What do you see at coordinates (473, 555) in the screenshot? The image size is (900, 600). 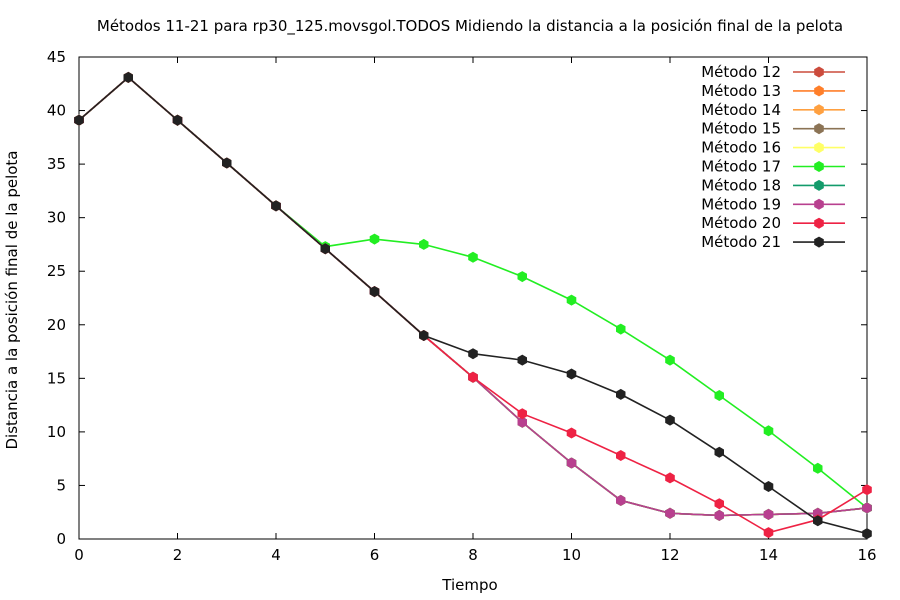 I see `x-tick-label: 8` at bounding box center [473, 555].